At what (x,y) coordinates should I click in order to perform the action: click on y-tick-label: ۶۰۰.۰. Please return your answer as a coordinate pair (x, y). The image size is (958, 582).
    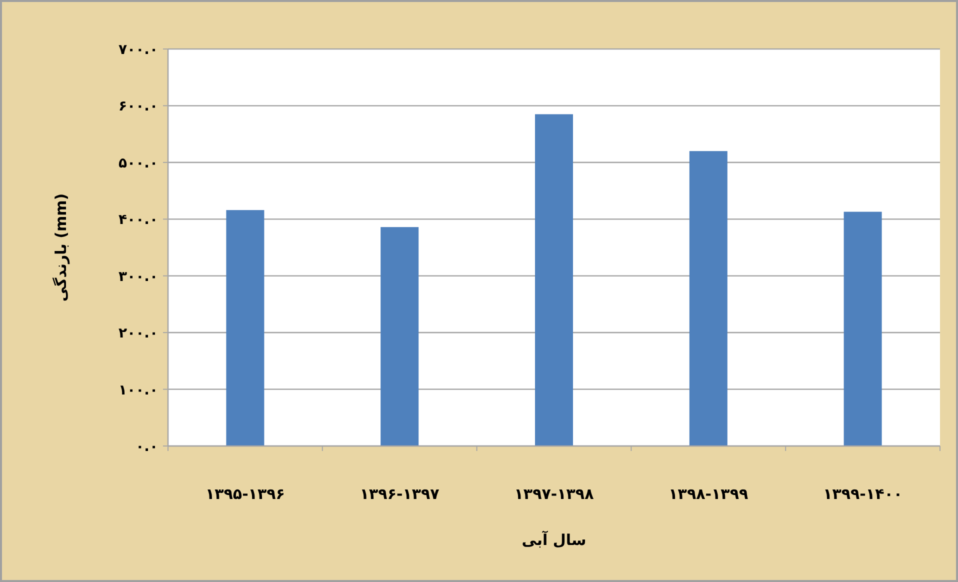
    Looking at the image, I should click on (138, 106).